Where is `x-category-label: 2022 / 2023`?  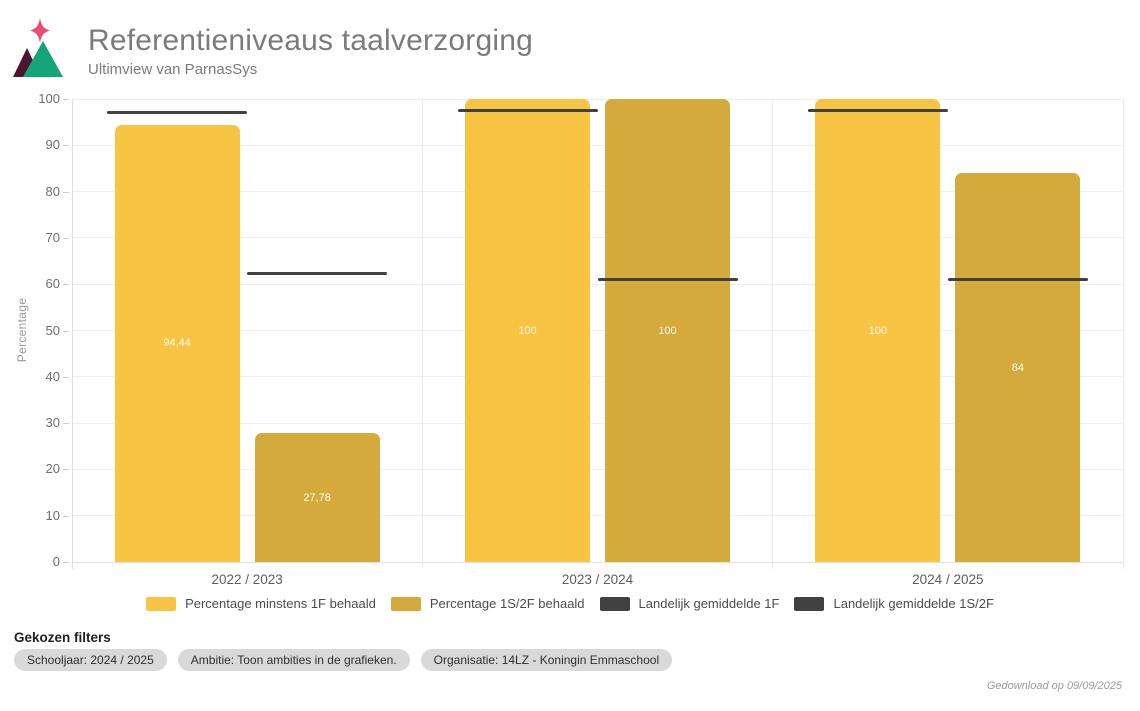 x-category-label: 2022 / 2023 is located at coordinates (247, 579).